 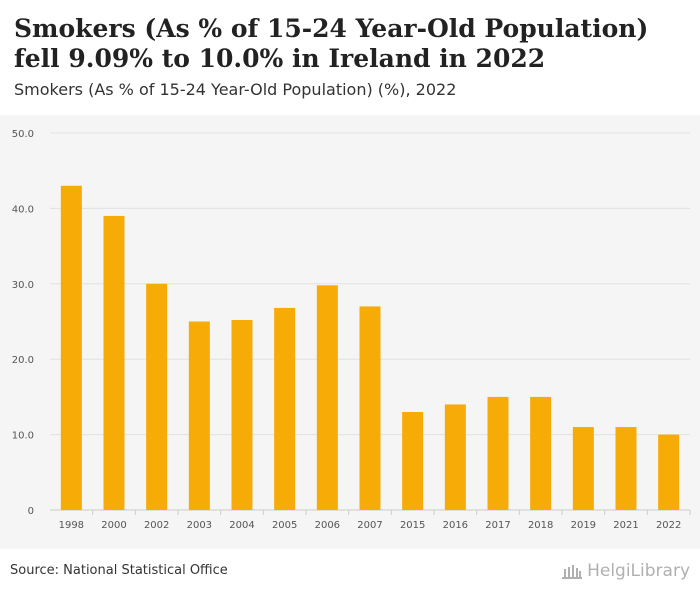 I want to click on x-tick-label: 2016, so click(x=455, y=525).